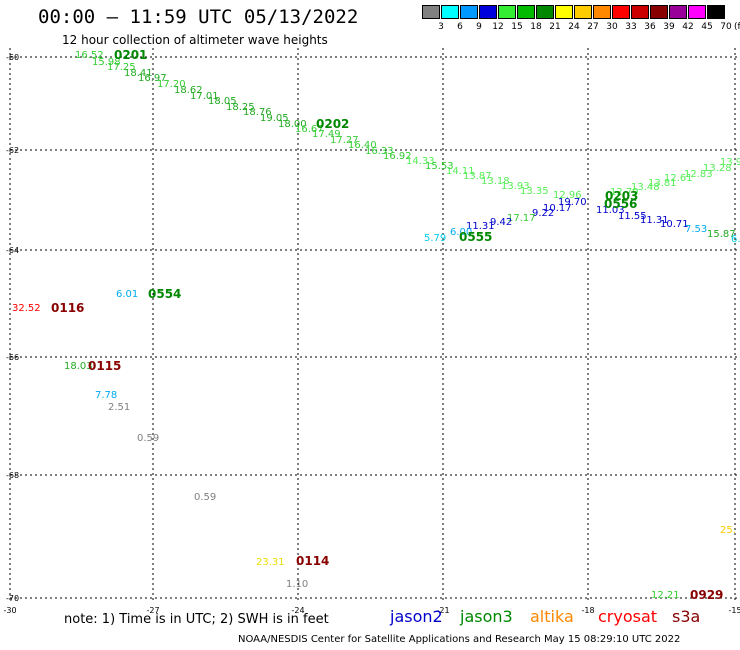 This screenshot has width=740, height=650. Describe the element at coordinates (460, 171) in the screenshot. I see `wave-height-value: 14.11` at that location.